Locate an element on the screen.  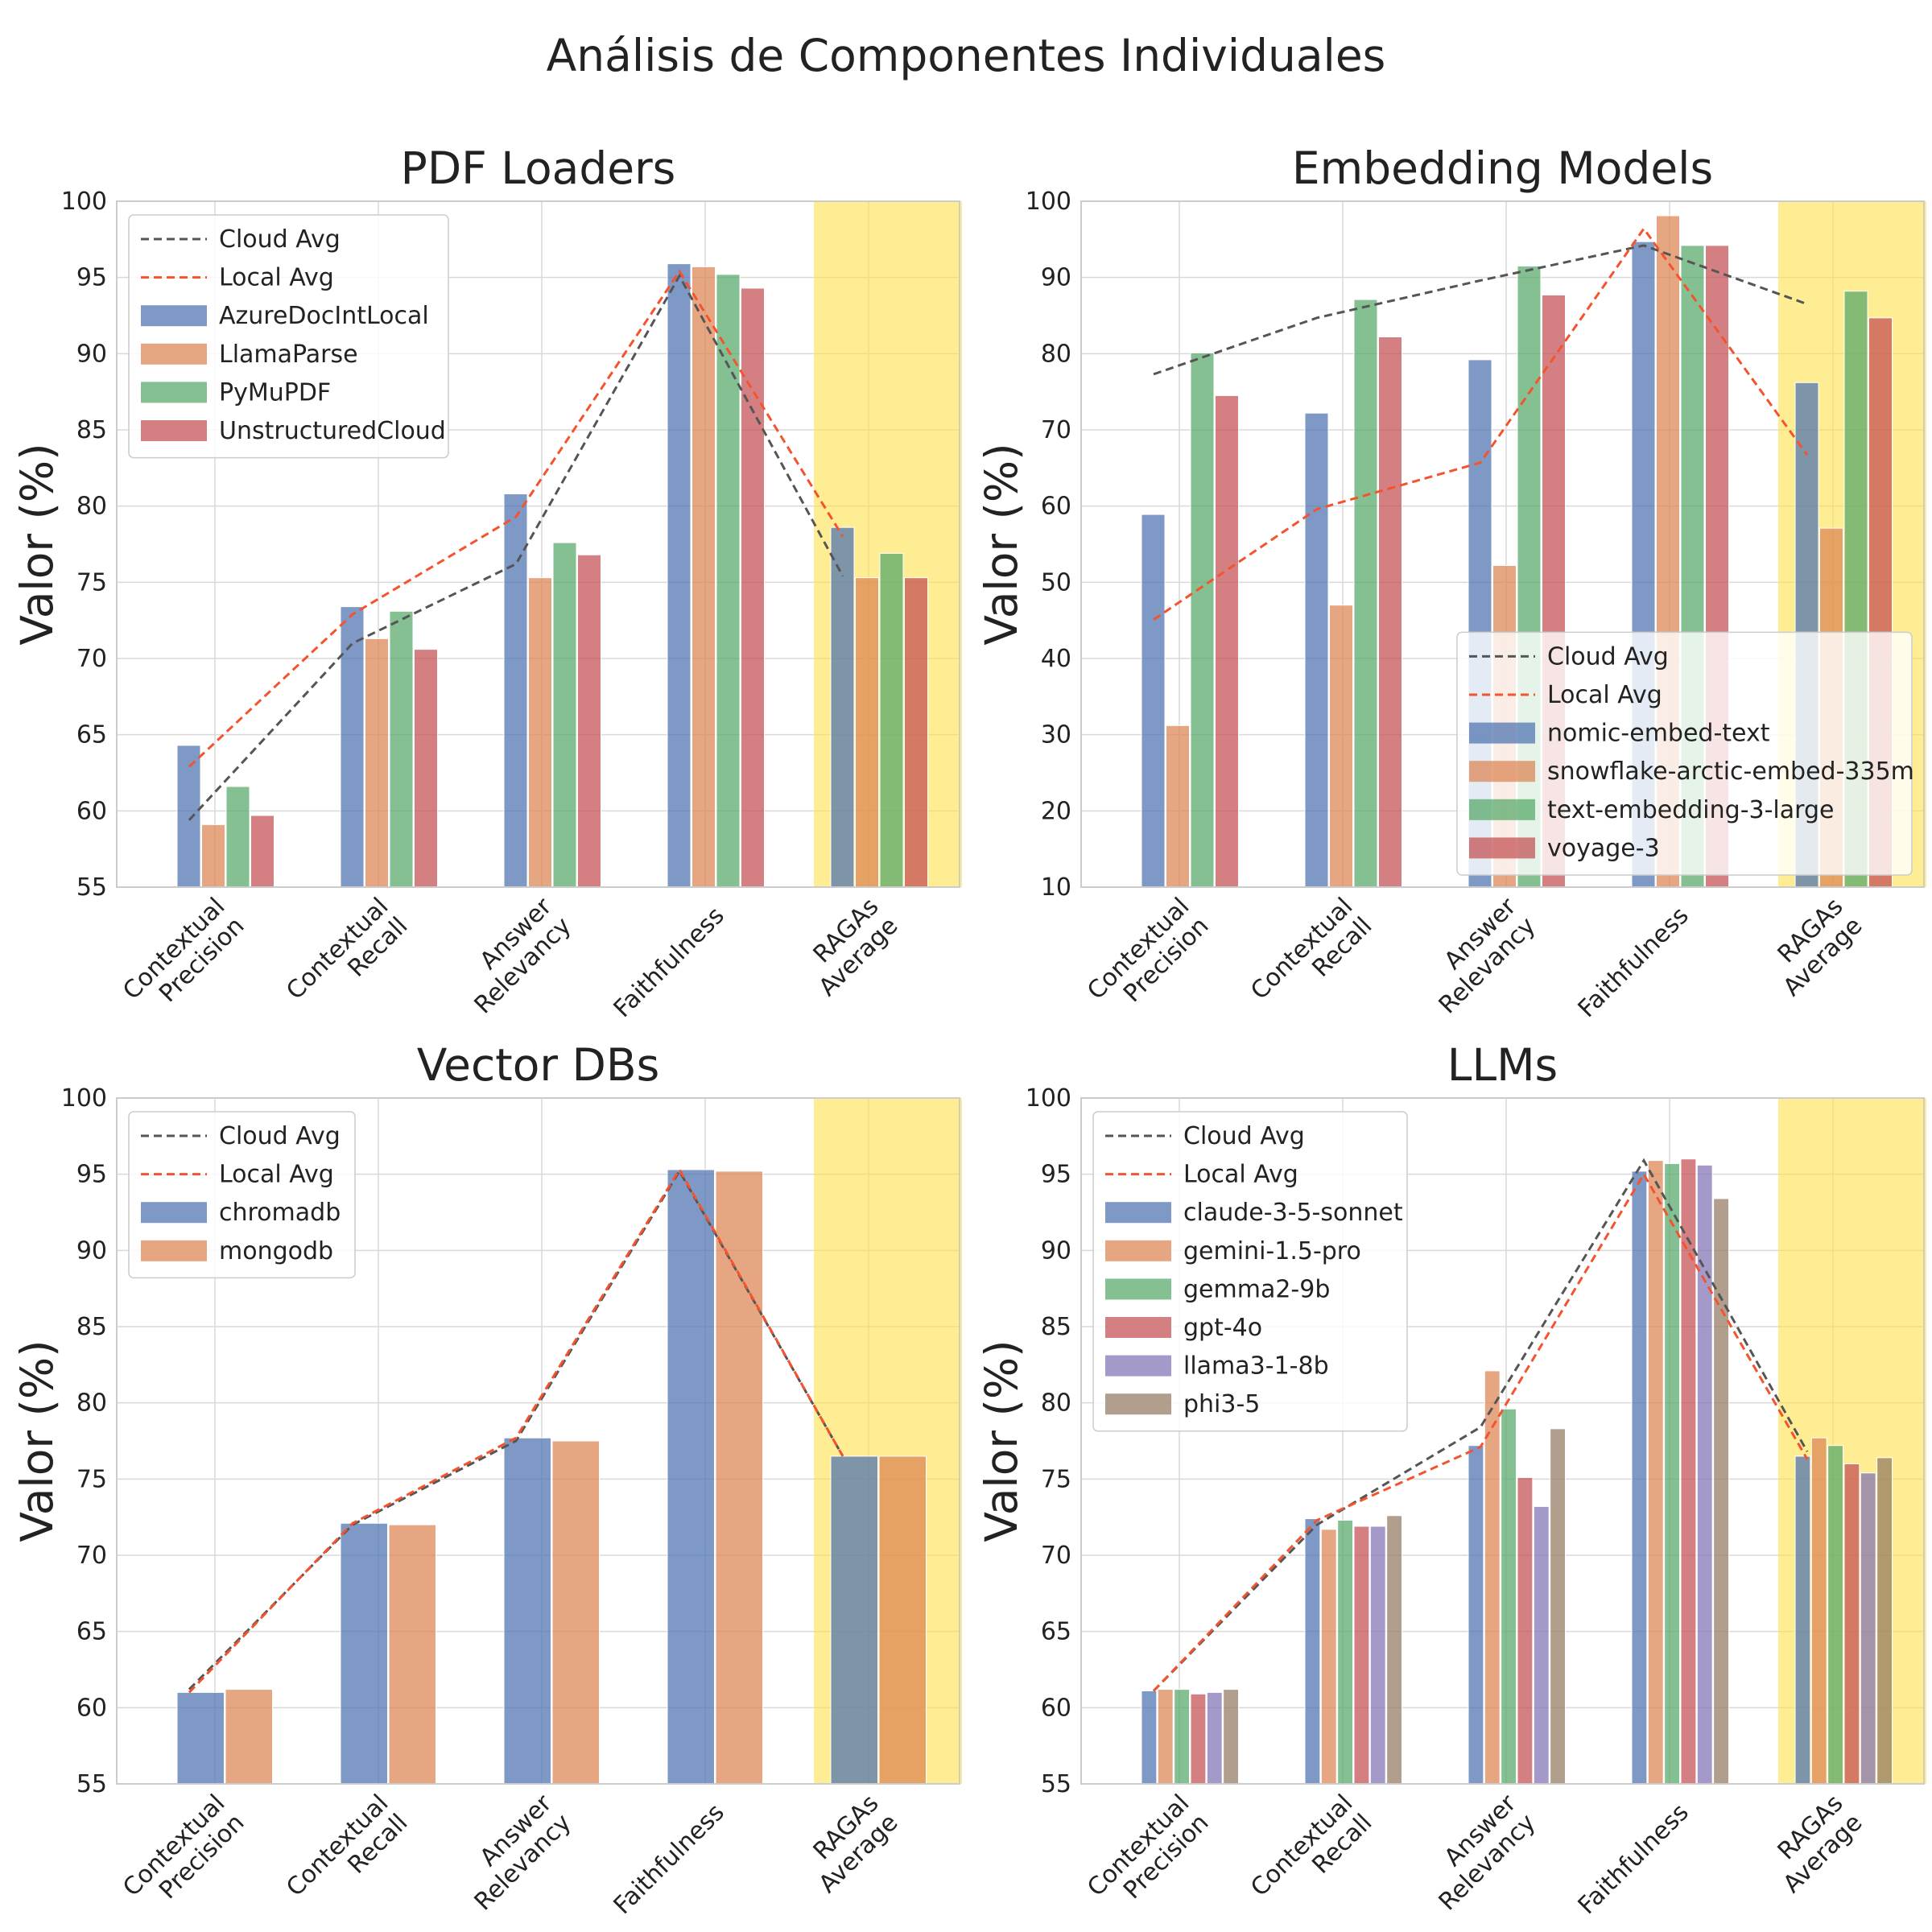
legend-label: chromadb is located at coordinates (280, 1213).